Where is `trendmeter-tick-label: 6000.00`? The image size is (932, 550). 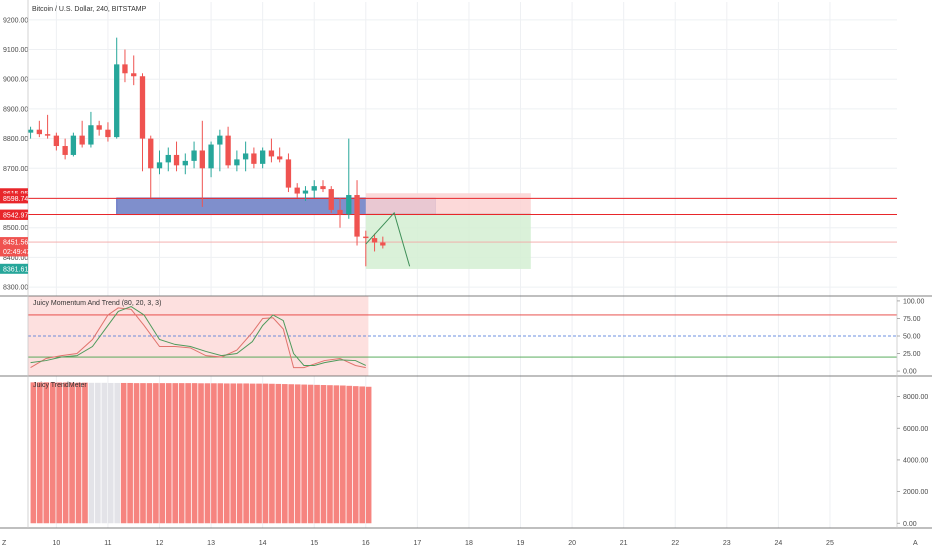
trendmeter-tick-label: 6000.00 is located at coordinates (915, 429).